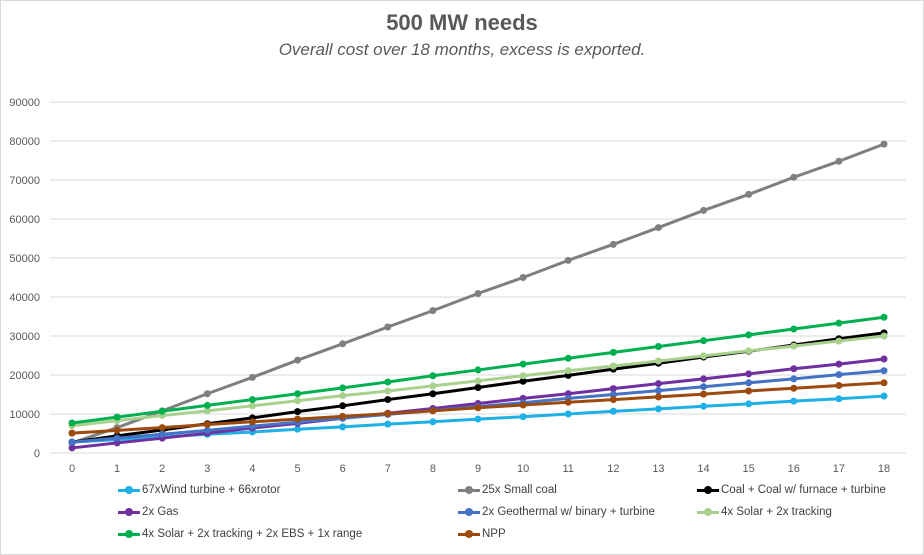  Describe the element at coordinates (297, 469) in the screenshot. I see `x-tick-label: 5` at that location.